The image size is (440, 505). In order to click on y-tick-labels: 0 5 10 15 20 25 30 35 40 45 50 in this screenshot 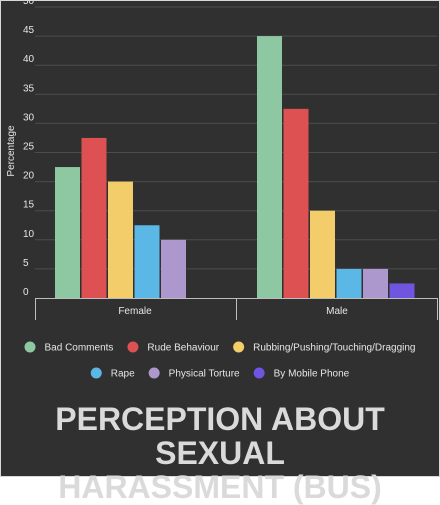, I will do `click(29, 149)`.